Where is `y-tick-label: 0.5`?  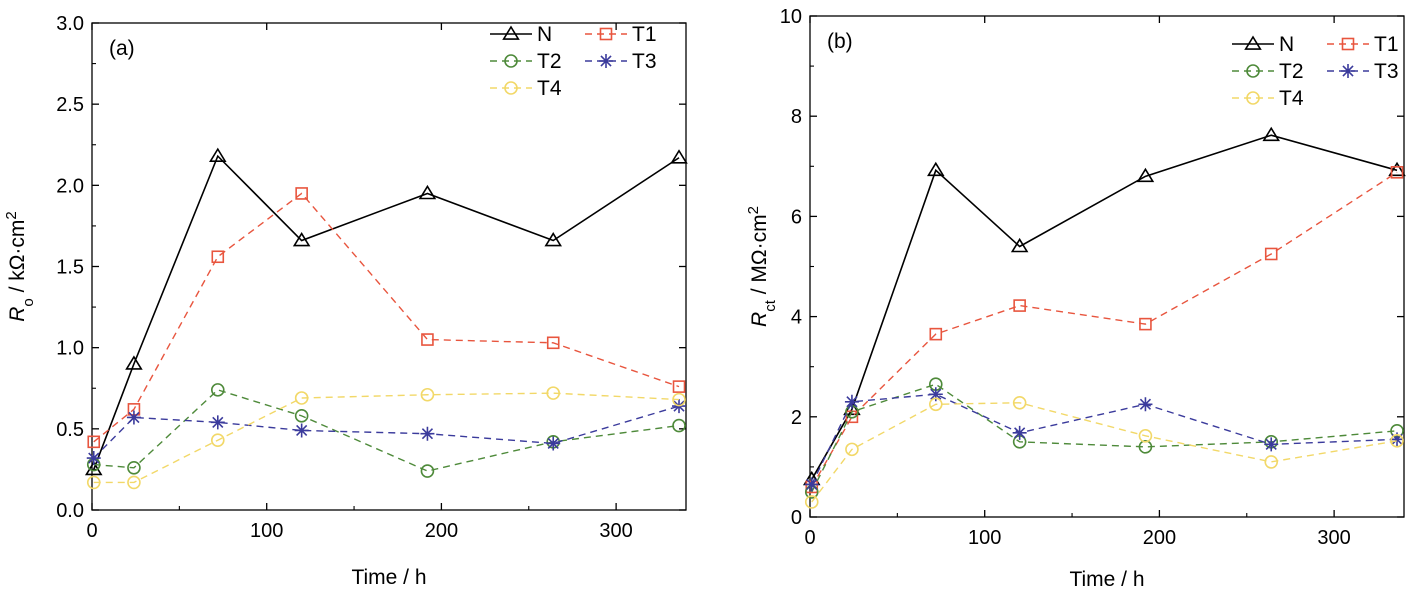
y-tick-label: 0.5 is located at coordinates (70, 430).